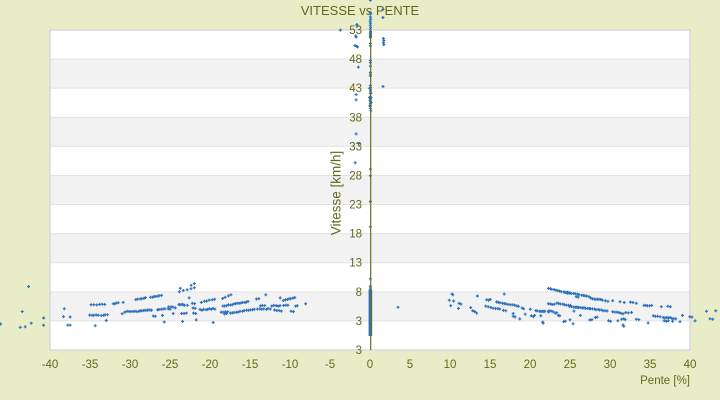 Image resolution: width=720 pixels, height=400 pixels. What do you see at coordinates (360, 10) in the screenshot?
I see `svg-text: VITESSE vs PENTE` at bounding box center [360, 10].